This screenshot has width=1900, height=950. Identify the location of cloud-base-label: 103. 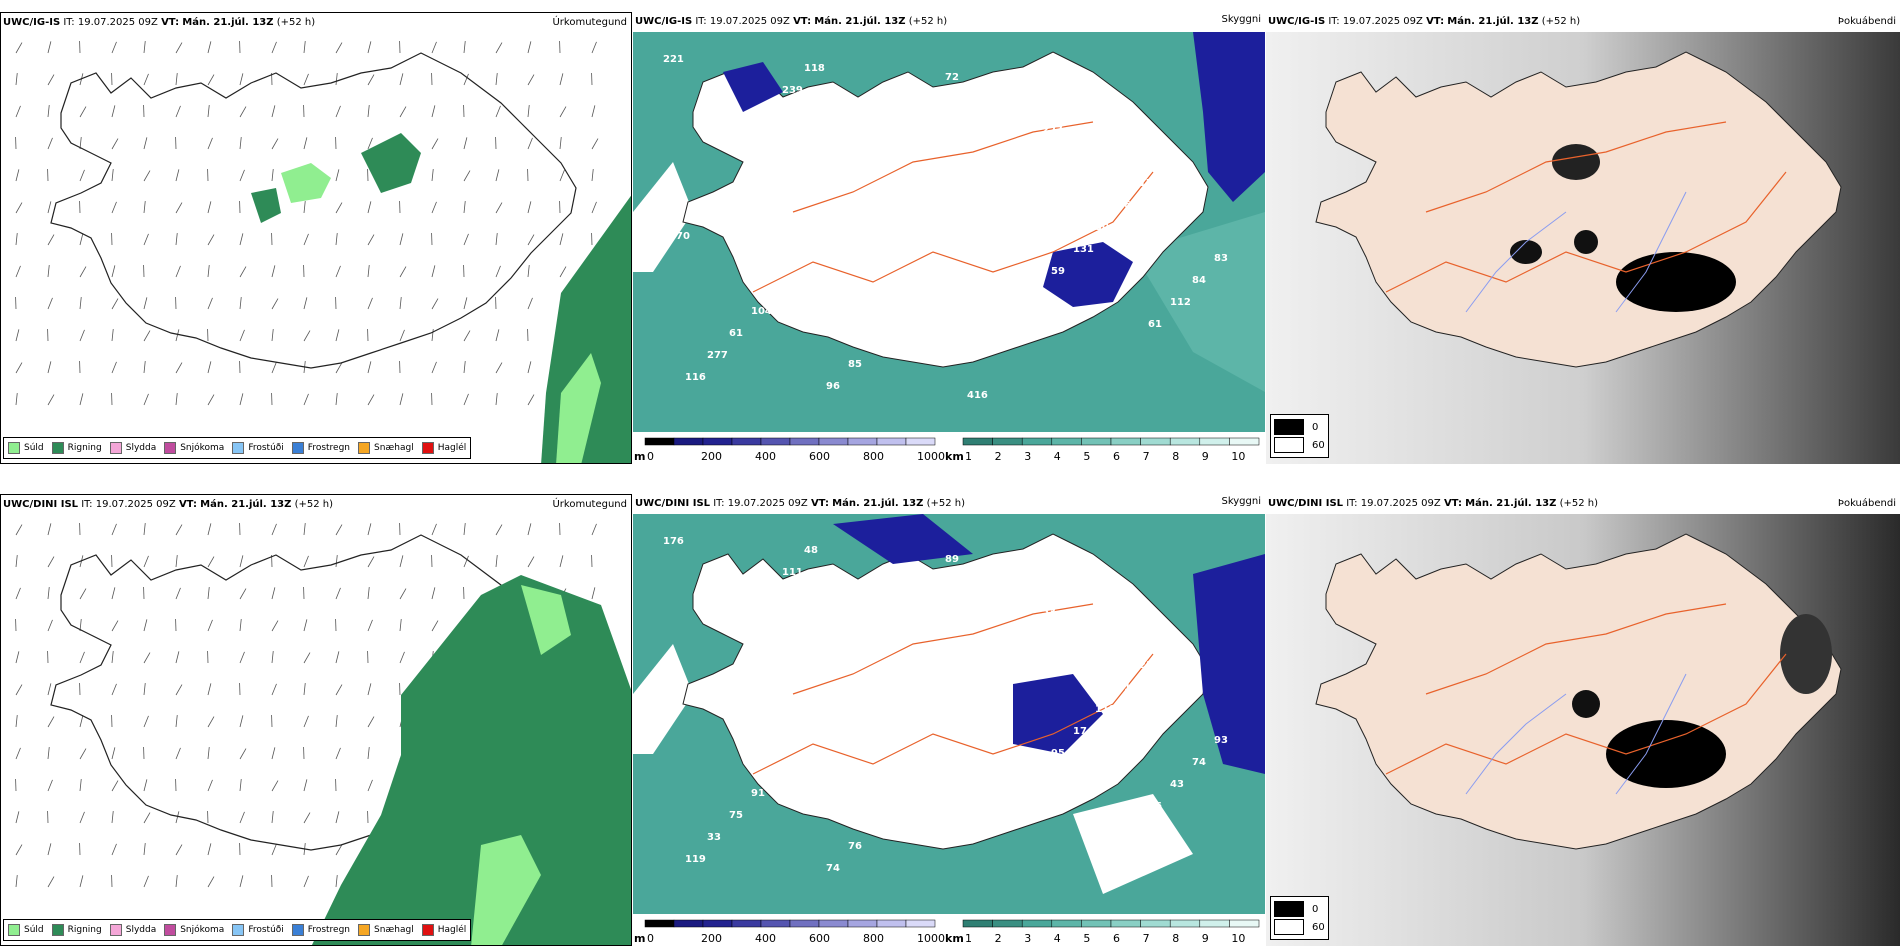
(1008, 174).